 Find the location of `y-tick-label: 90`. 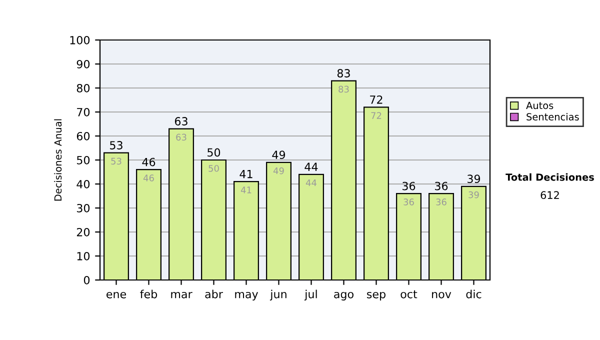

y-tick-label: 90 is located at coordinates (83, 64).